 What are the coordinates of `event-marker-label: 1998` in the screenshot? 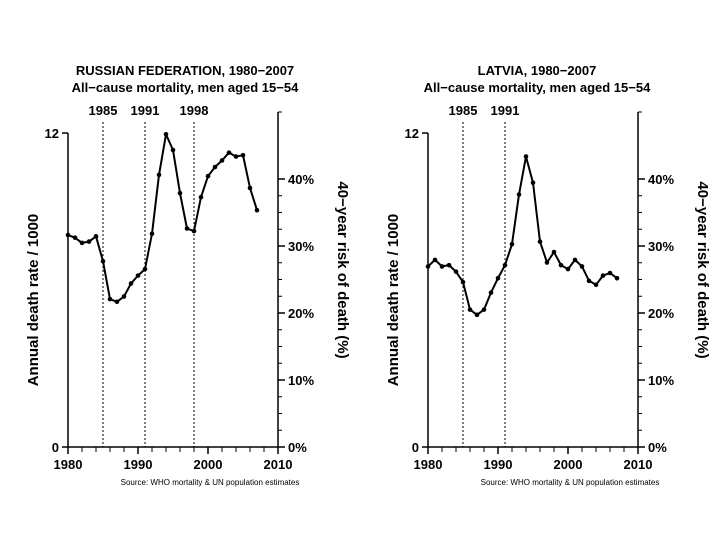 It's located at (194, 110).